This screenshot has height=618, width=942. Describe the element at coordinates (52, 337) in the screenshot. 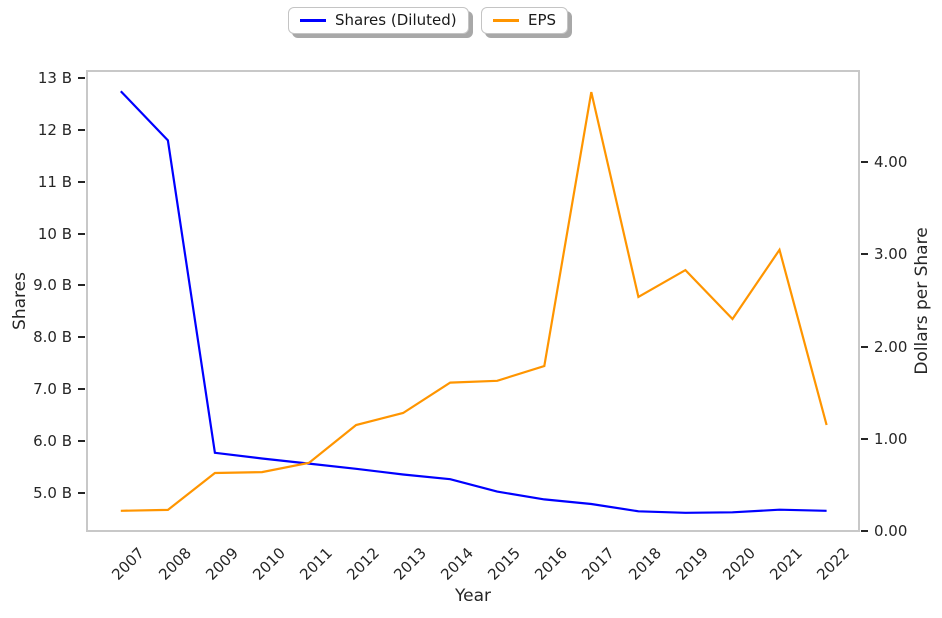

I see `y-tick-label-left: 8.0 B` at that location.